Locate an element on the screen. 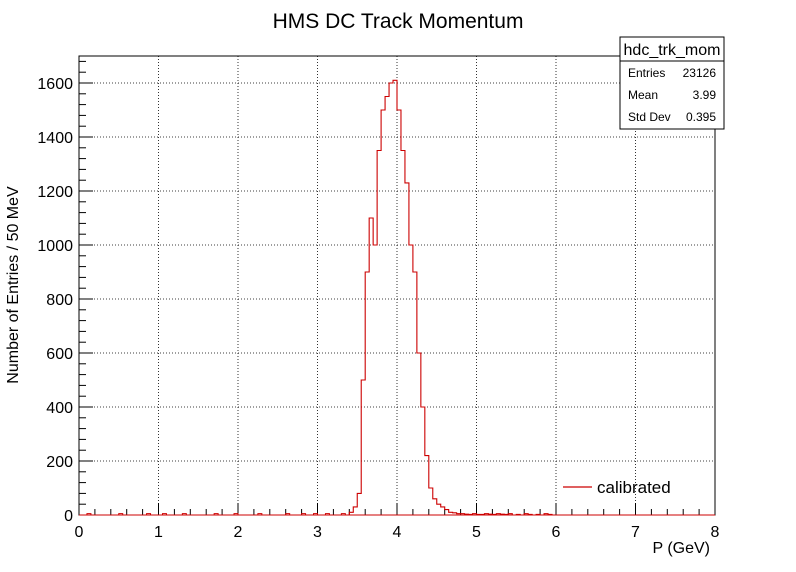 This screenshot has width=796, height=572. stats-mean-value: 3.99 is located at coordinates (705, 95).